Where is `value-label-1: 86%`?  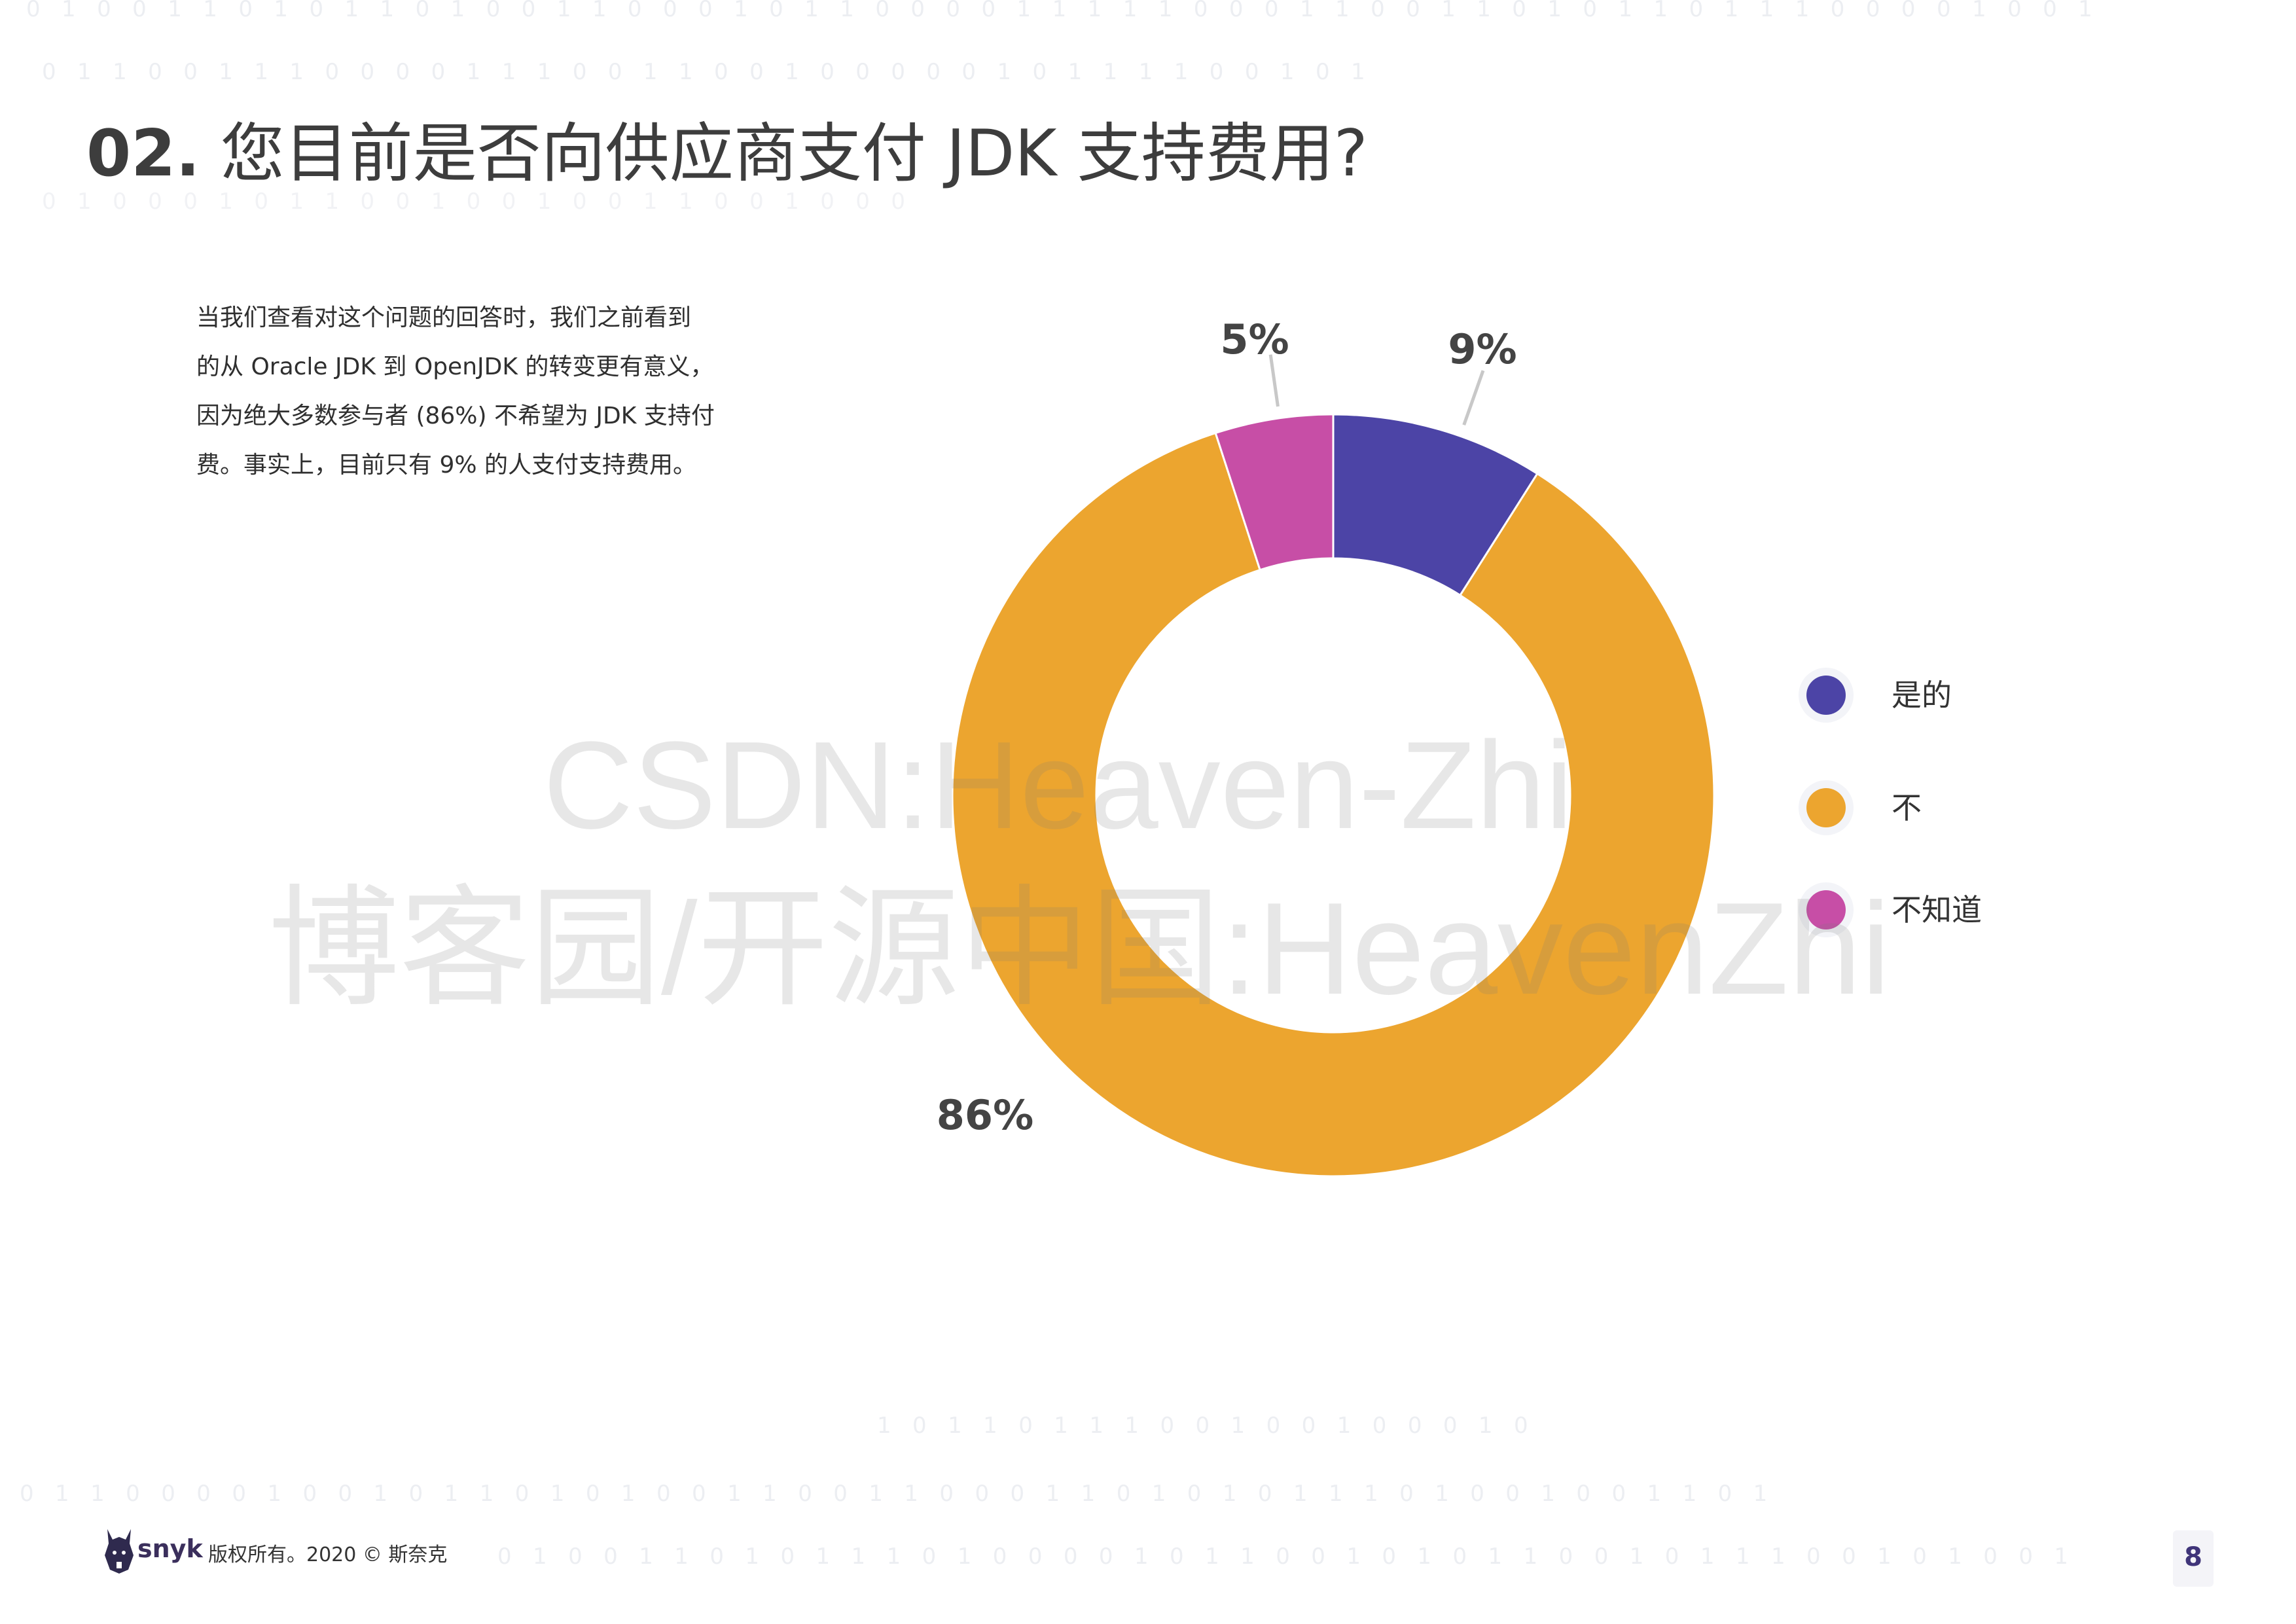 value-label-1: 86% is located at coordinates (985, 1115).